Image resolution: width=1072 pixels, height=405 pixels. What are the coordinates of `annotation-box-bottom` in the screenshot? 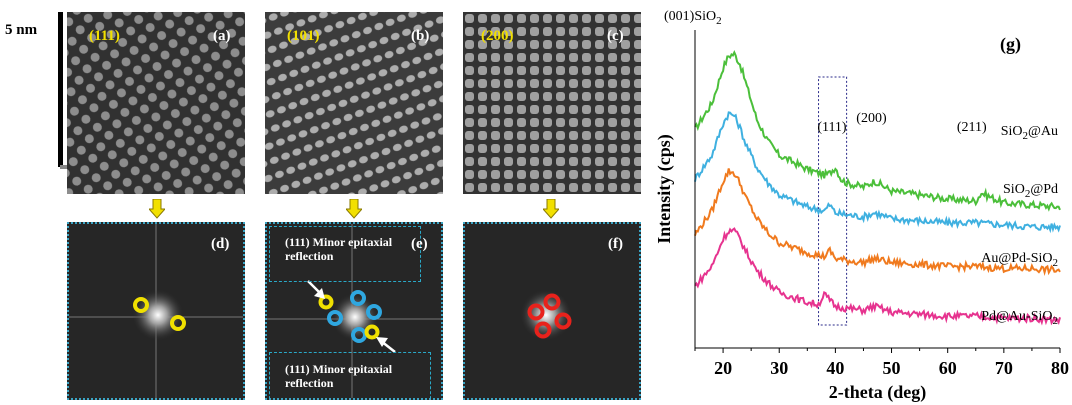 It's located at (350, 375).